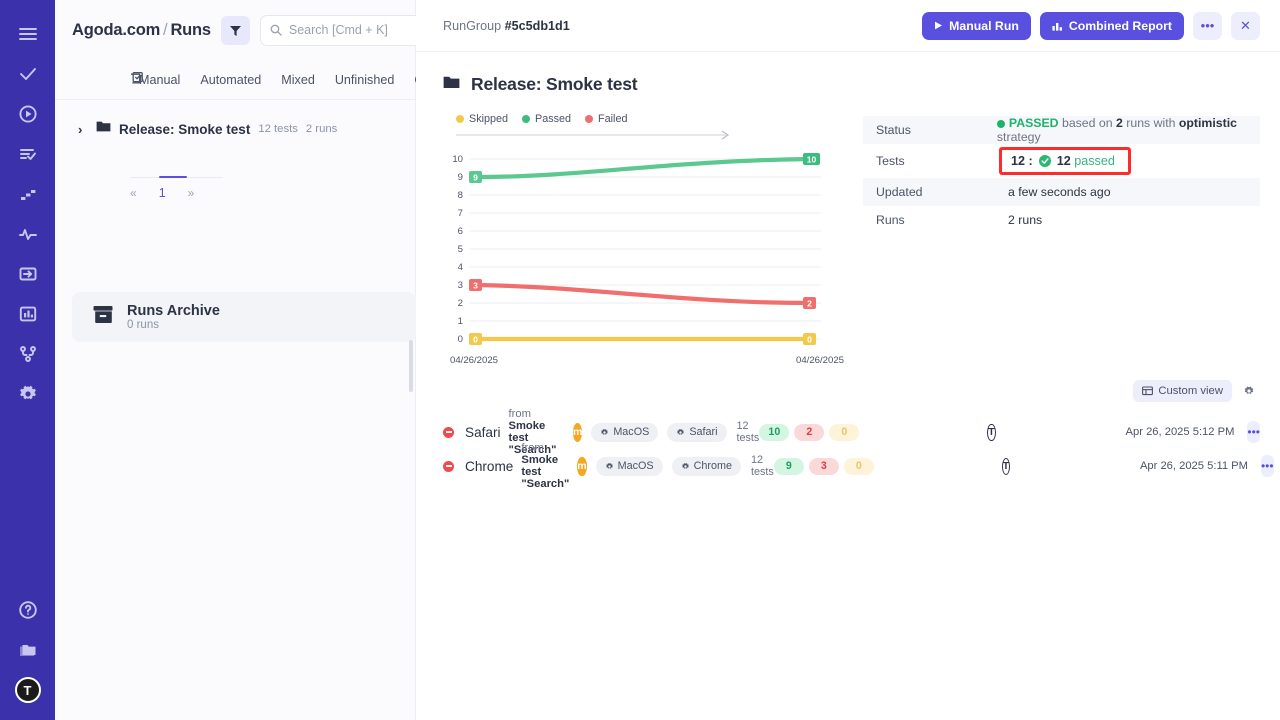 This screenshot has height=720, width=1280. Describe the element at coordinates (1150, 123) in the screenshot. I see `status-text-mid2: runs with` at that location.